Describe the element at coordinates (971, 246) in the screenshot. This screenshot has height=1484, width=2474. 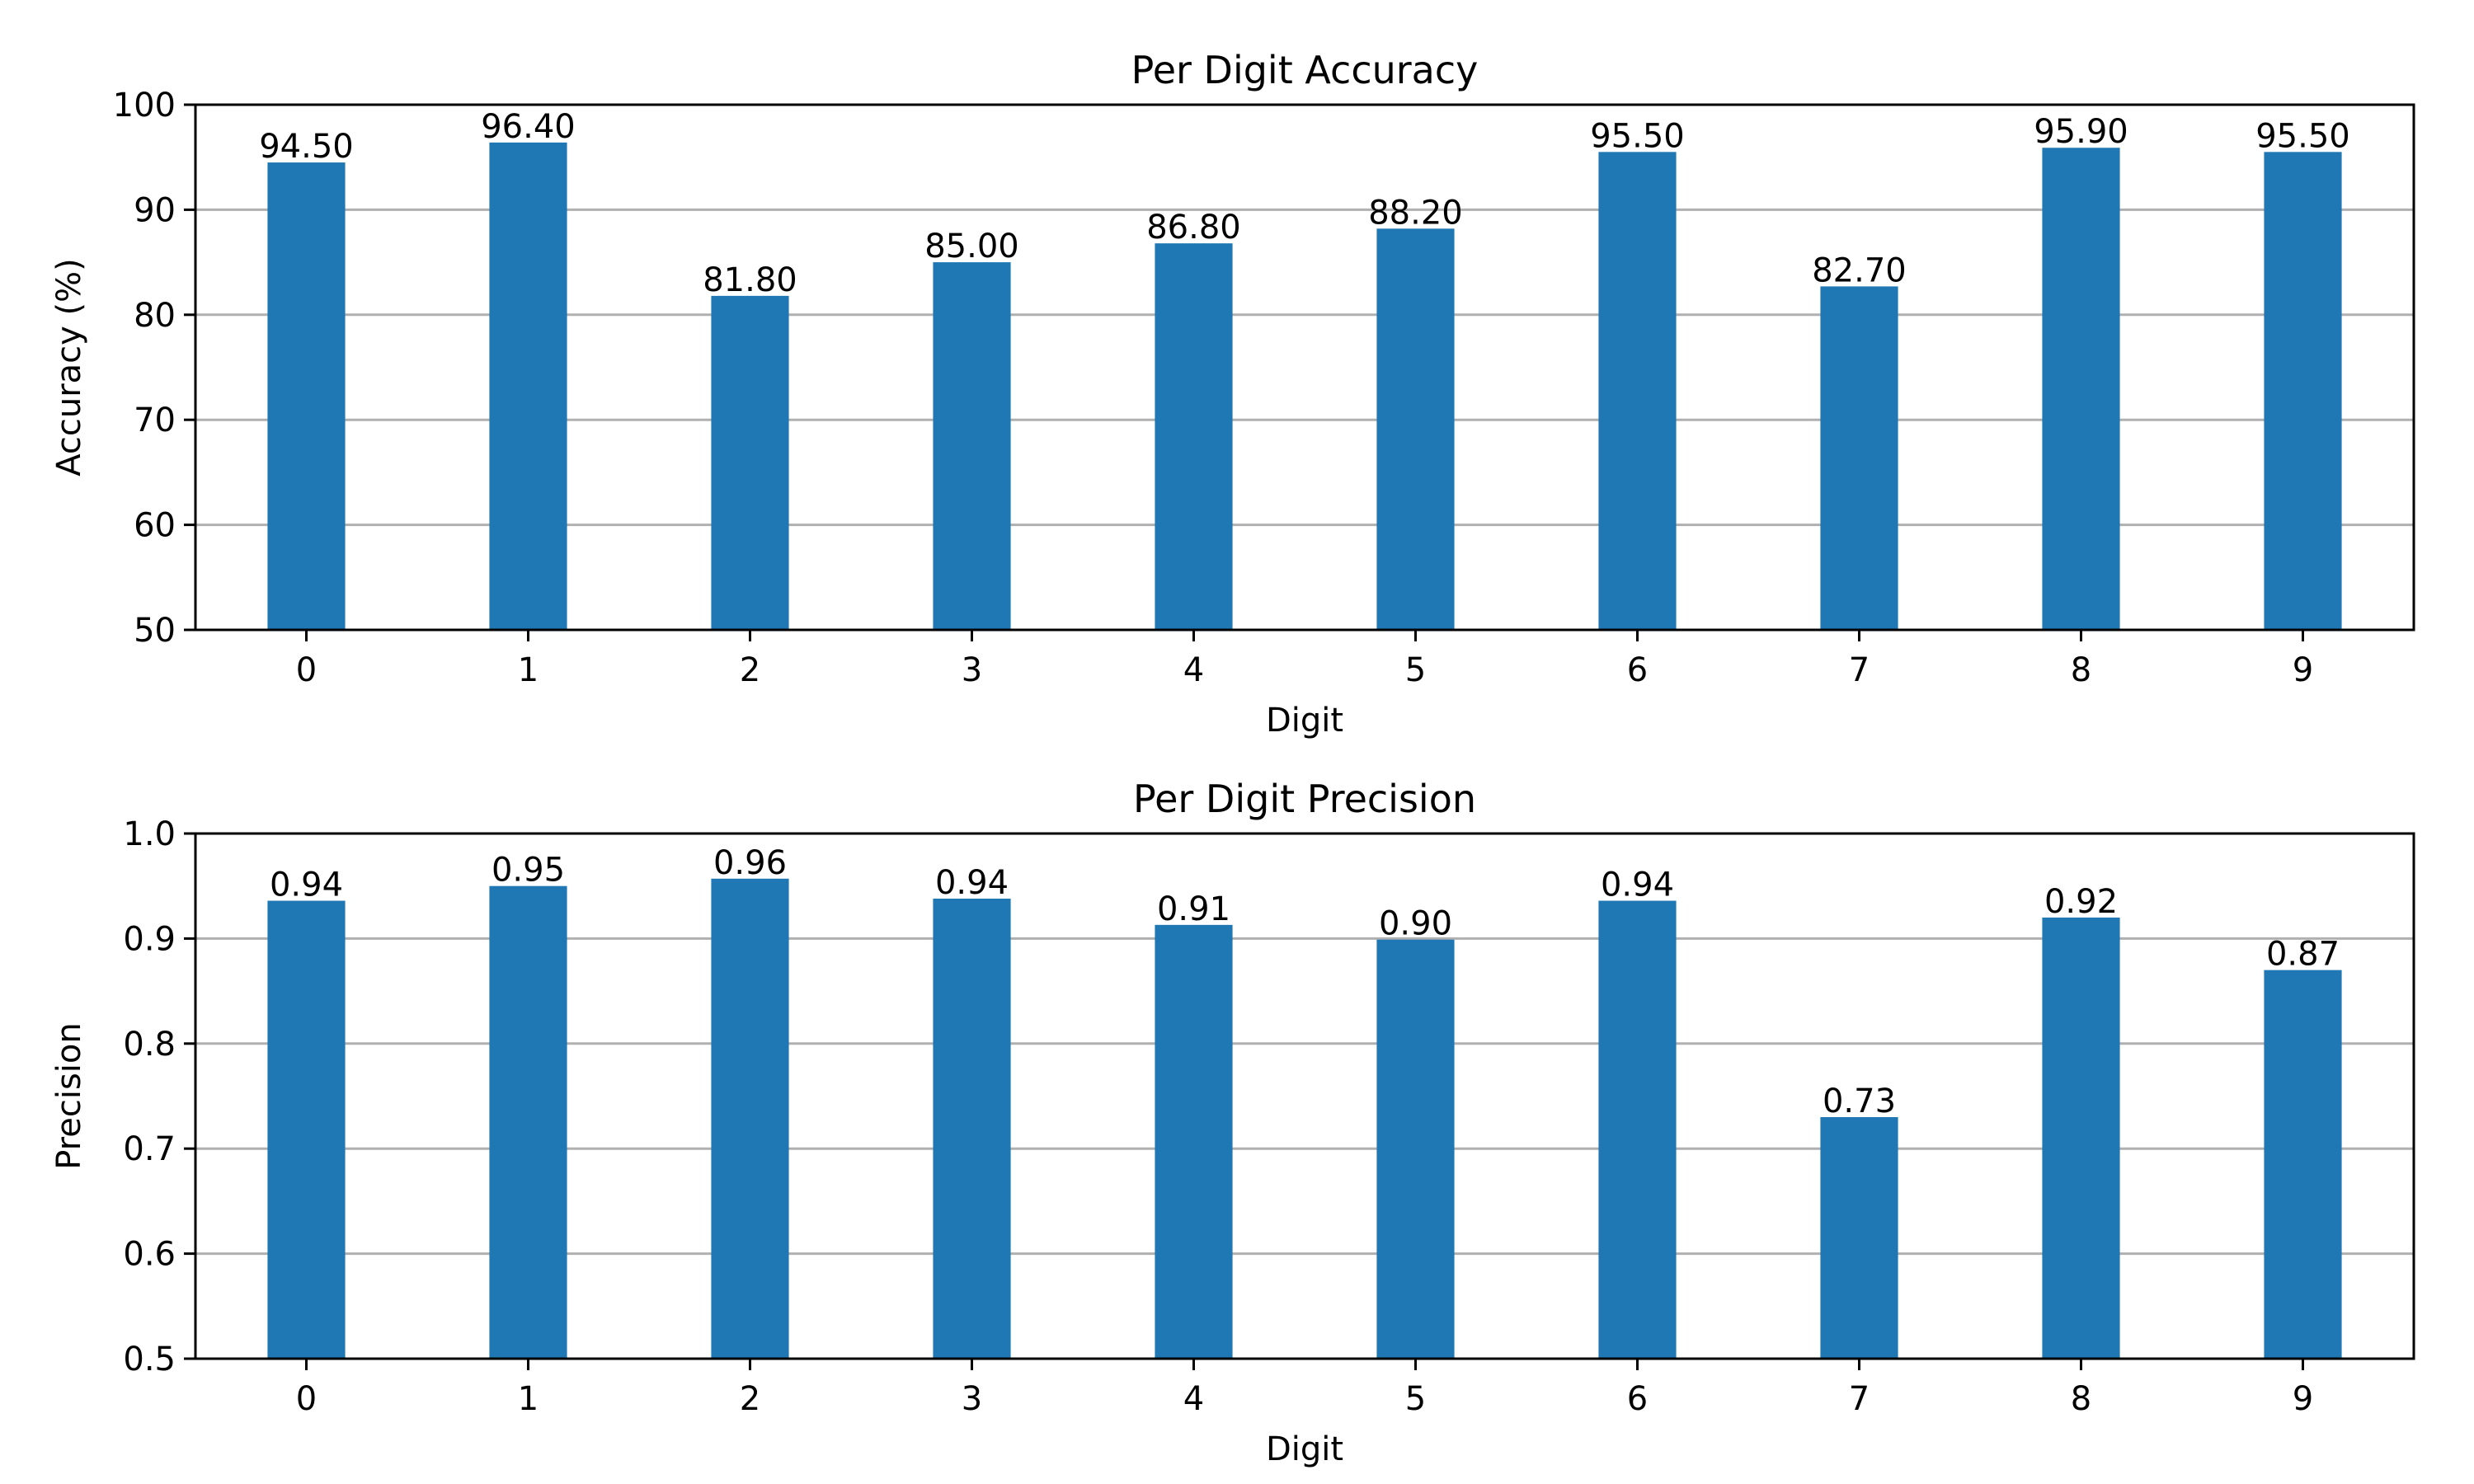
I see `data-label: 85.00` at that location.